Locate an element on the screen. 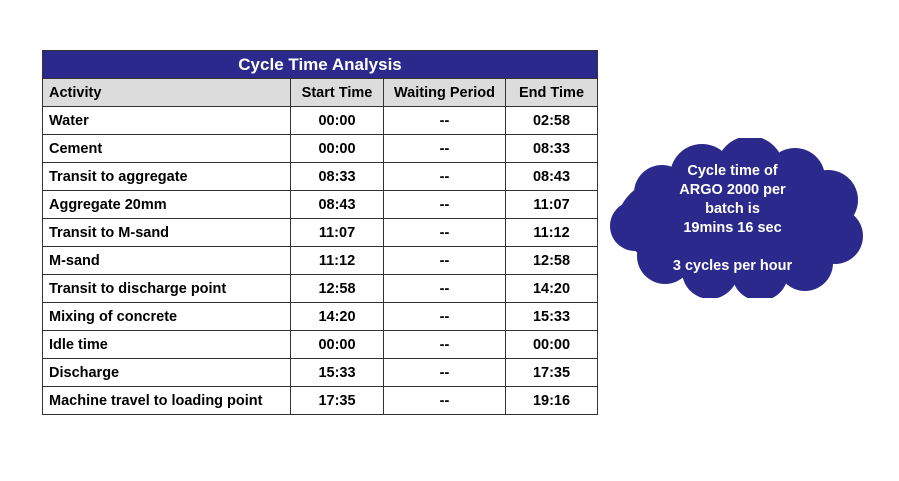  callout-line-1: Cycle time of is located at coordinates (732, 171).